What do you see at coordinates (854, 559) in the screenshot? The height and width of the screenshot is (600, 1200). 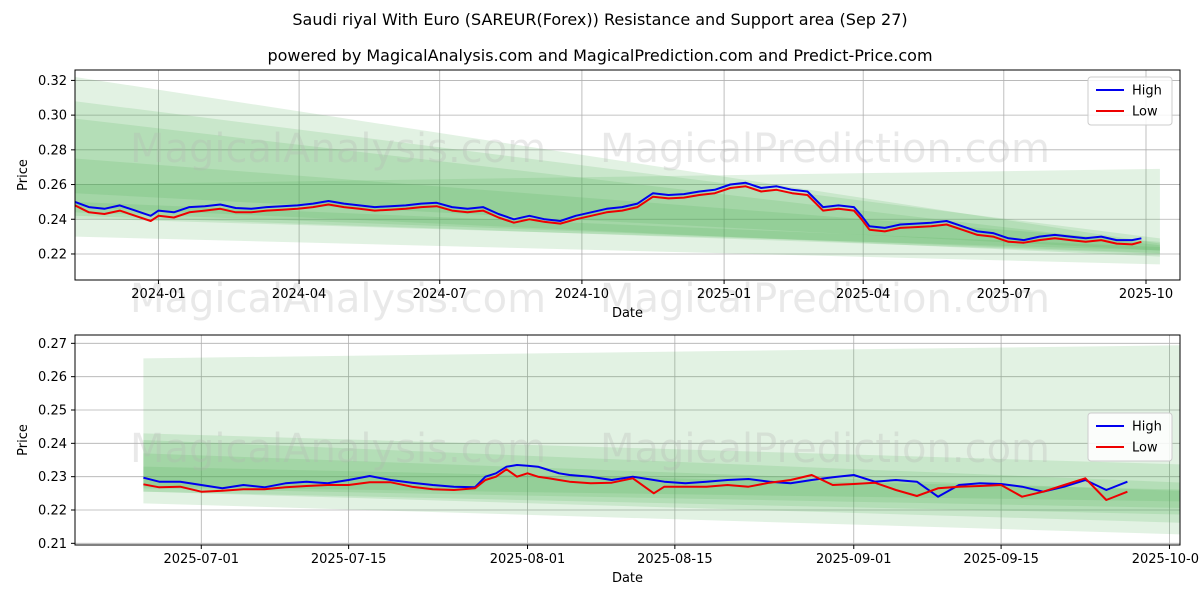 I see `x-tick-label: 2025-09-01` at bounding box center [854, 559].